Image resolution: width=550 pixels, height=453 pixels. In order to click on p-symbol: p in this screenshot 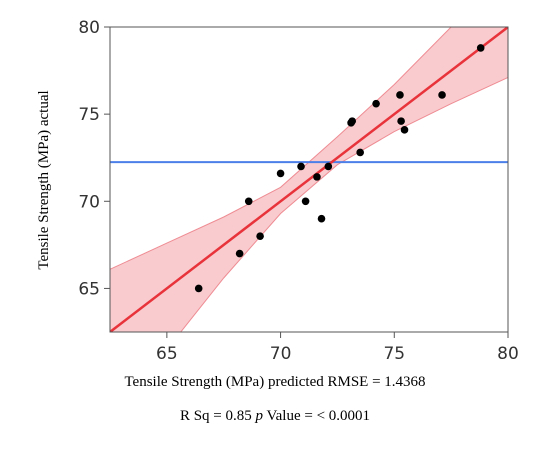, I will do `click(259, 416)`.